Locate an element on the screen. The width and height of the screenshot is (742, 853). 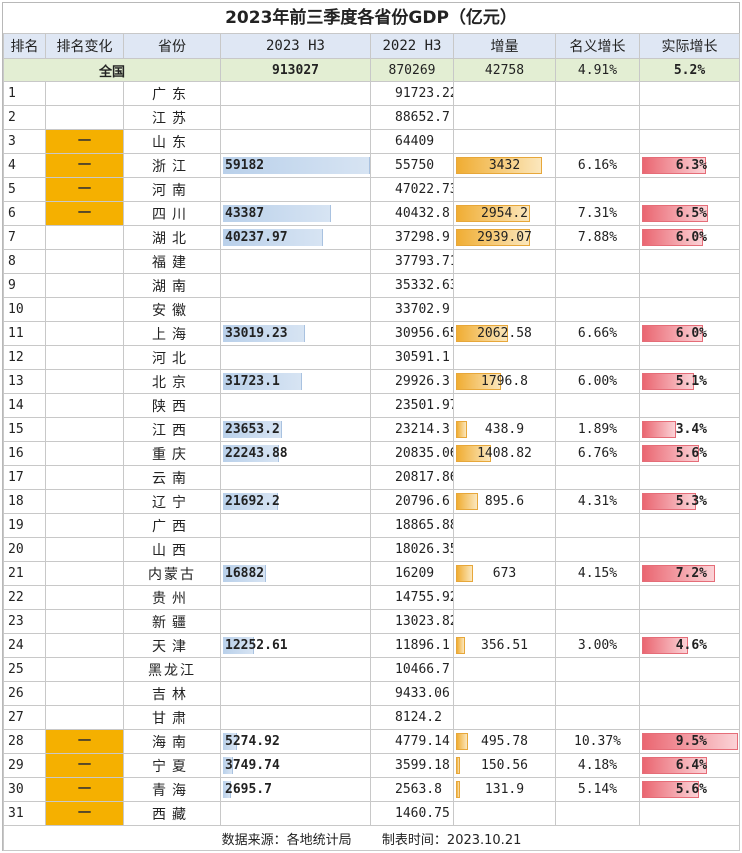
table-row: 24 天津 12252.61 11896.1 356.51 3.00% 4.6% is located at coordinates (371, 645).